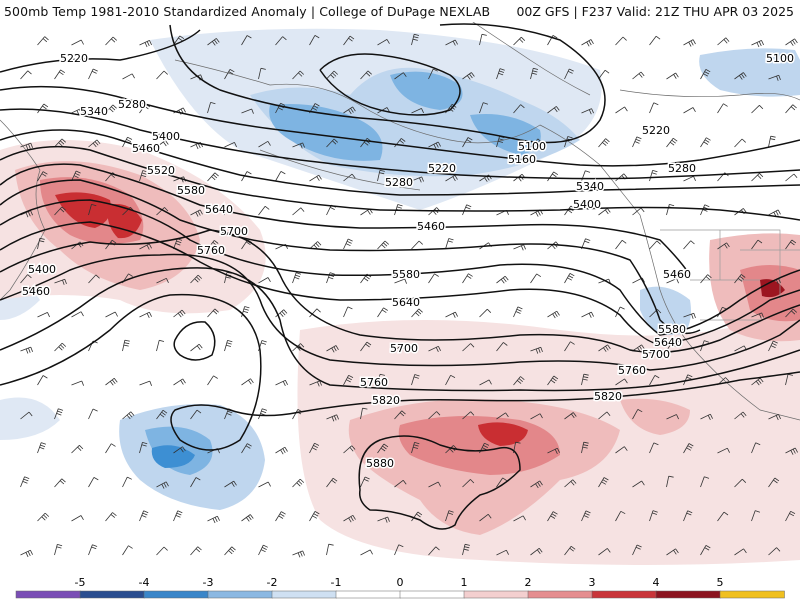 The image size is (800, 600). I want to click on contour-label: 5700, so click(234, 231).